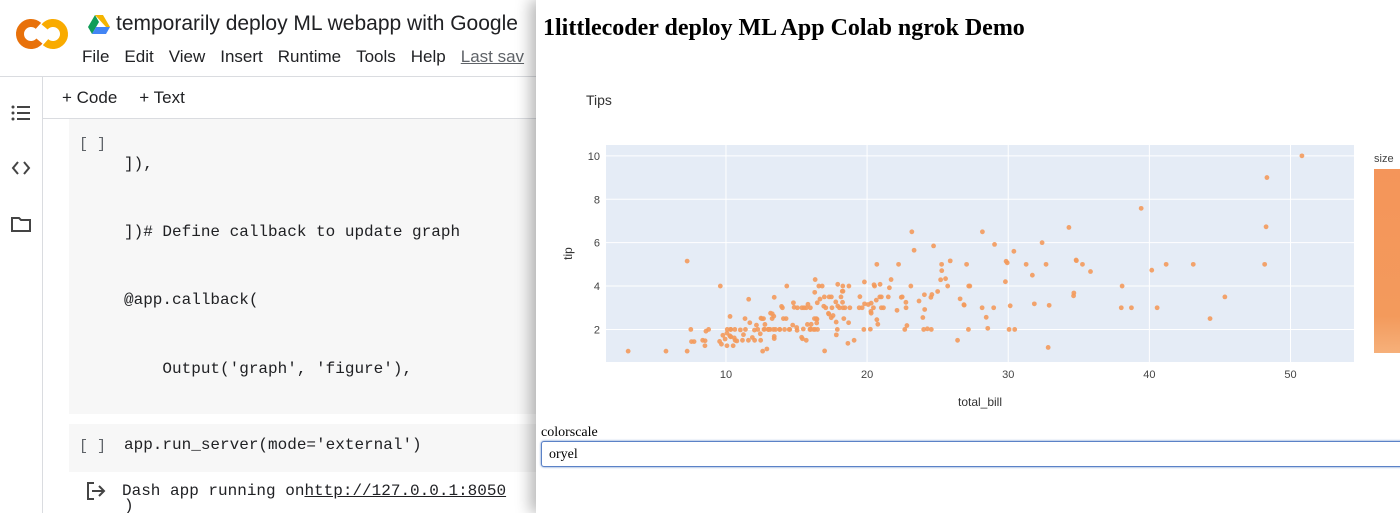 This screenshot has width=1400, height=513. What do you see at coordinates (21, 224) in the screenshot?
I see `folder-icon` at bounding box center [21, 224].